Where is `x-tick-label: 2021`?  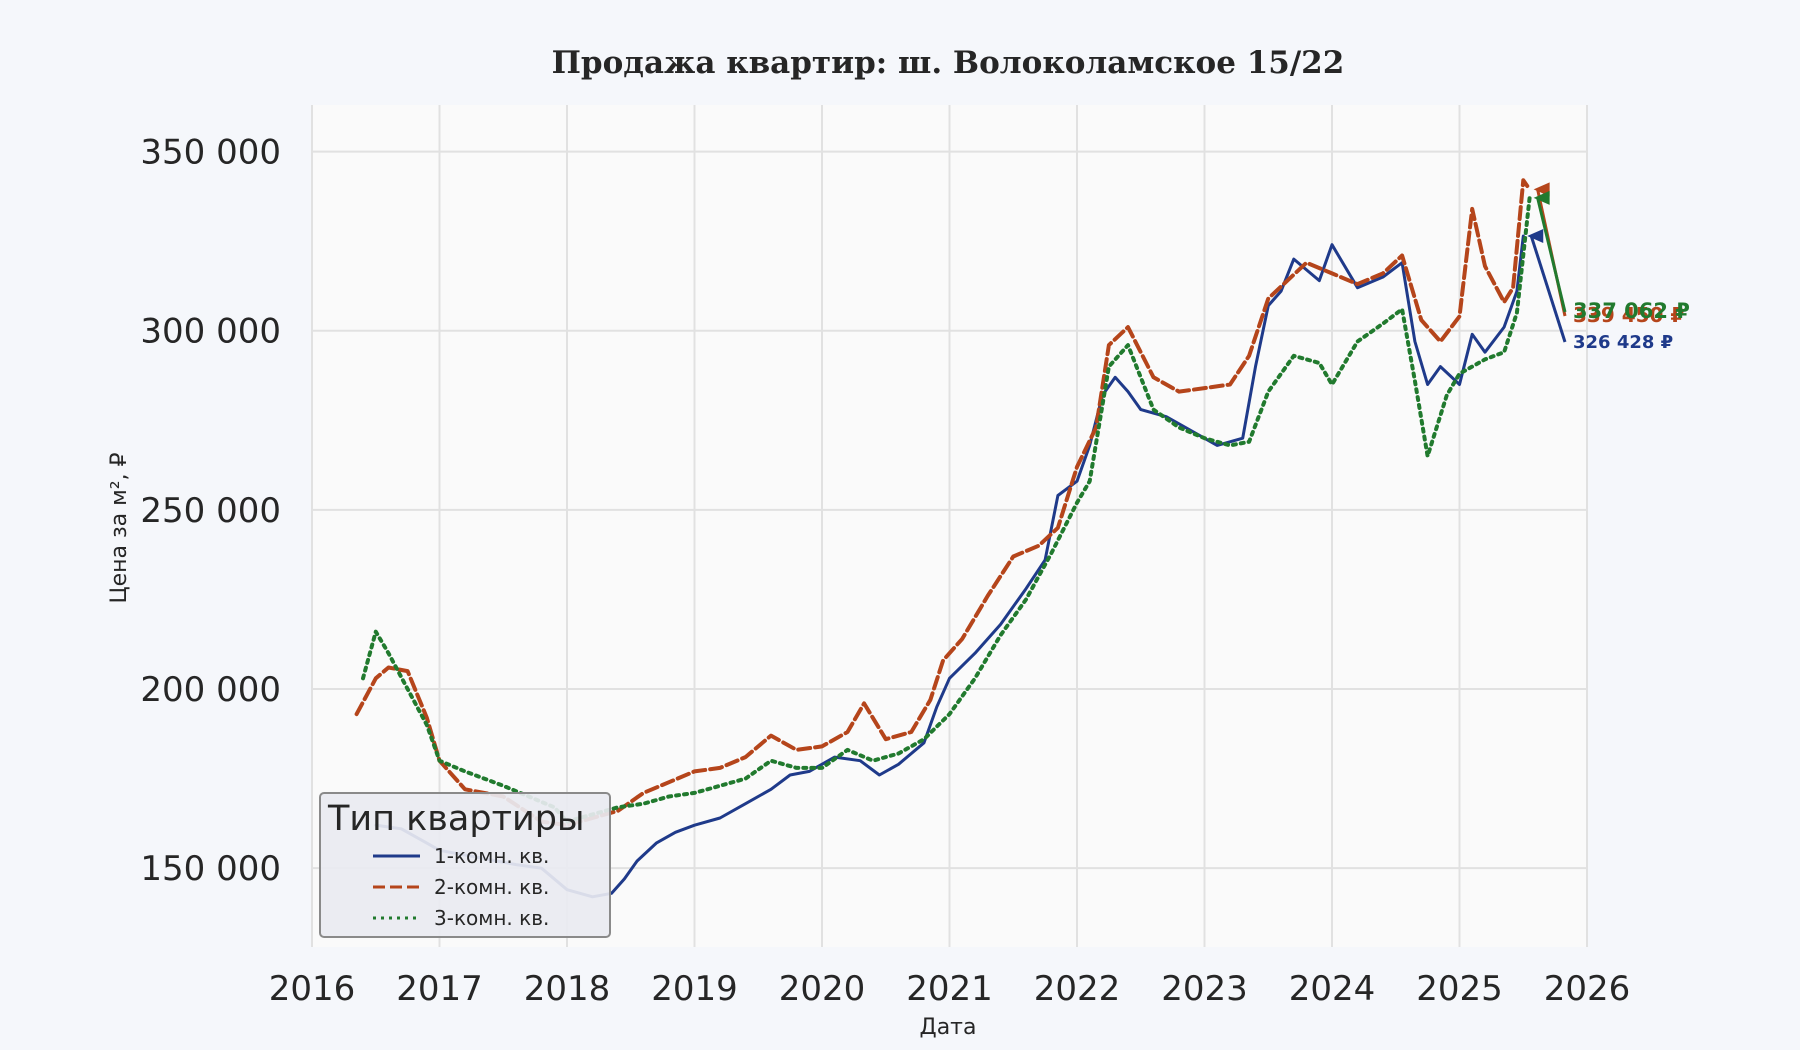 x-tick-label: 2021 is located at coordinates (949, 989).